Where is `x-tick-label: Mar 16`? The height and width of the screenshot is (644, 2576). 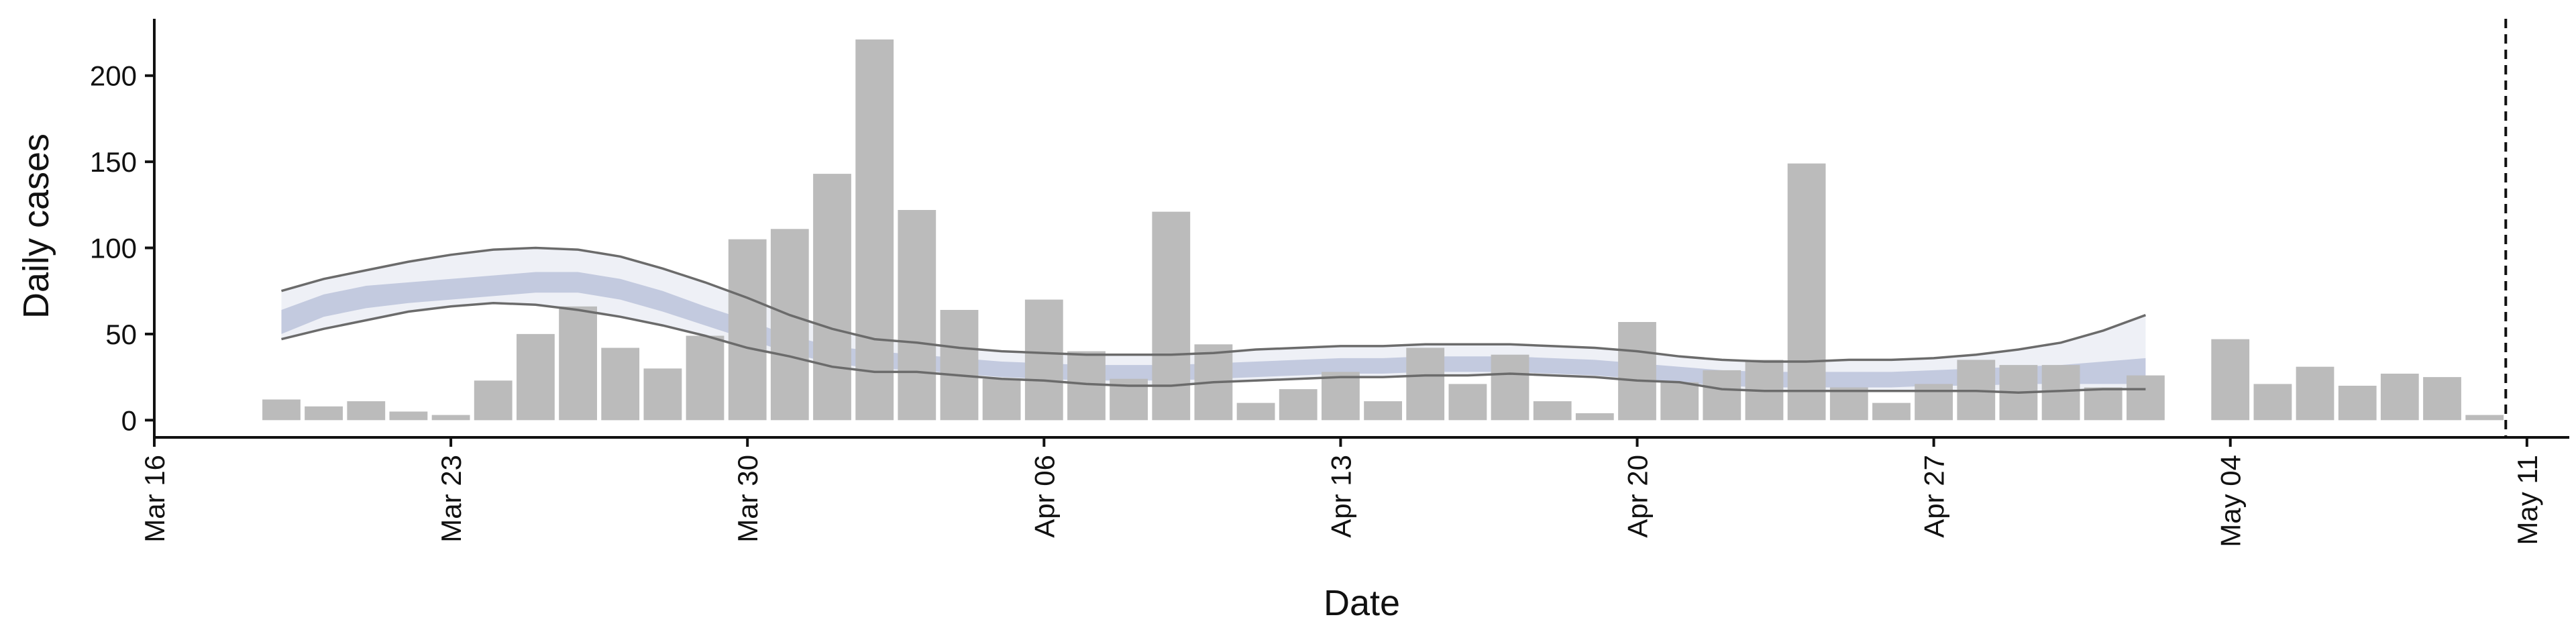 x-tick-label: Mar 16 is located at coordinates (154, 499).